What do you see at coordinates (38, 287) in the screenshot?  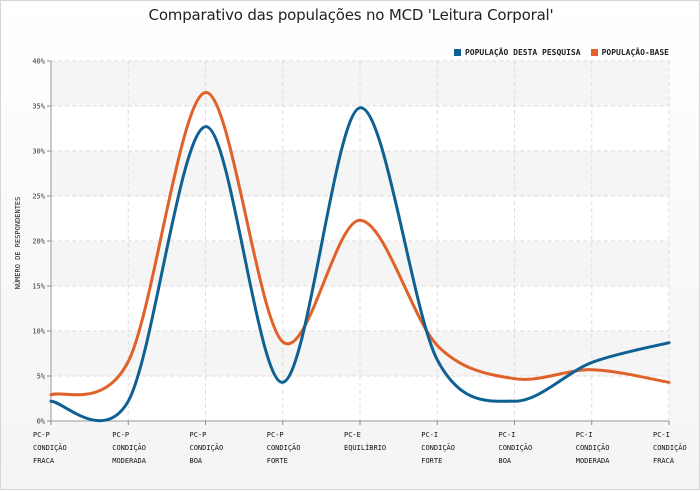 I see `y-tick-label: 15%` at bounding box center [38, 287].